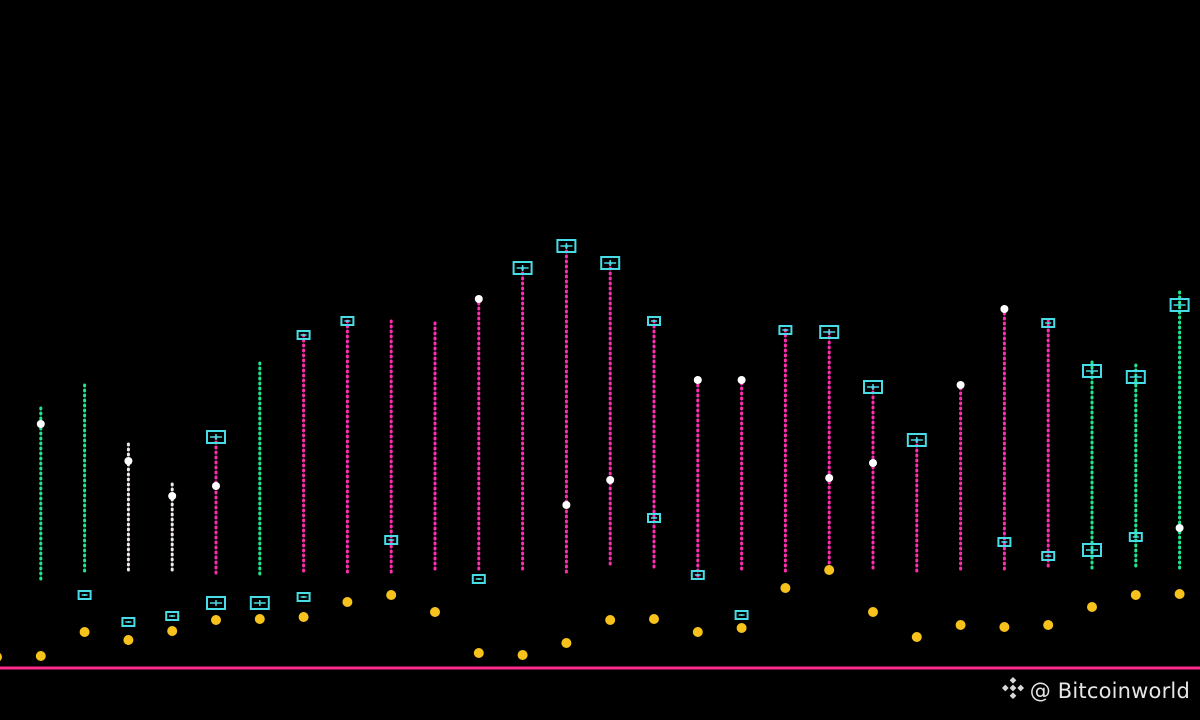 The image size is (1200, 720). I want to click on watermark: @ Bitcoinworld, so click(1095, 690).